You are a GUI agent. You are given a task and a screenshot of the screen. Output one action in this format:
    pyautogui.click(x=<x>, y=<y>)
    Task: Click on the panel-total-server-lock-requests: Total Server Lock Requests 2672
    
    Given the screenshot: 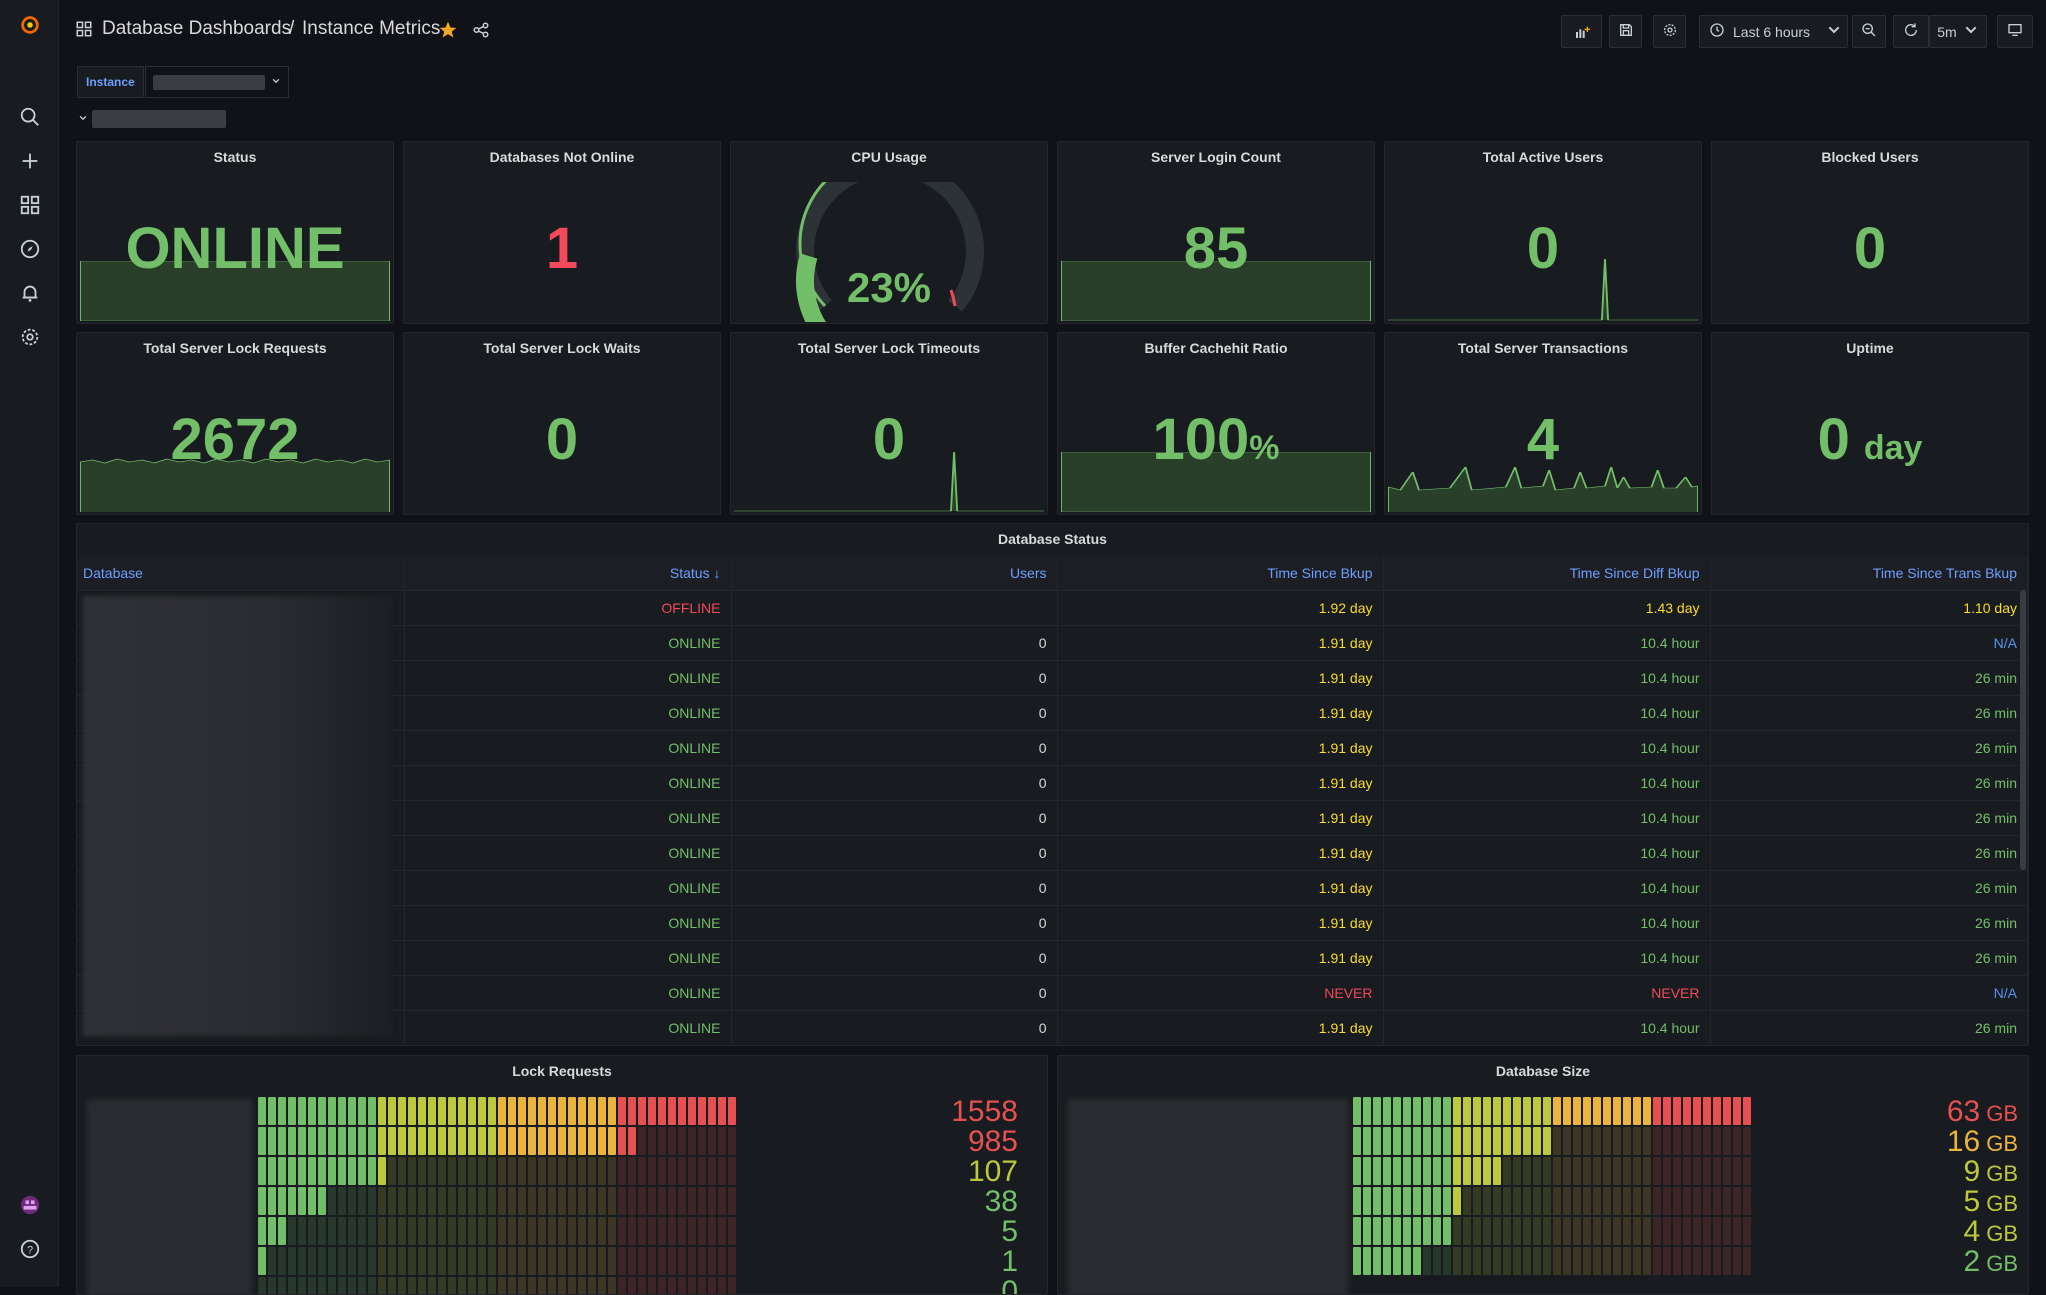 What is the action you would take?
    pyautogui.click(x=235, y=423)
    